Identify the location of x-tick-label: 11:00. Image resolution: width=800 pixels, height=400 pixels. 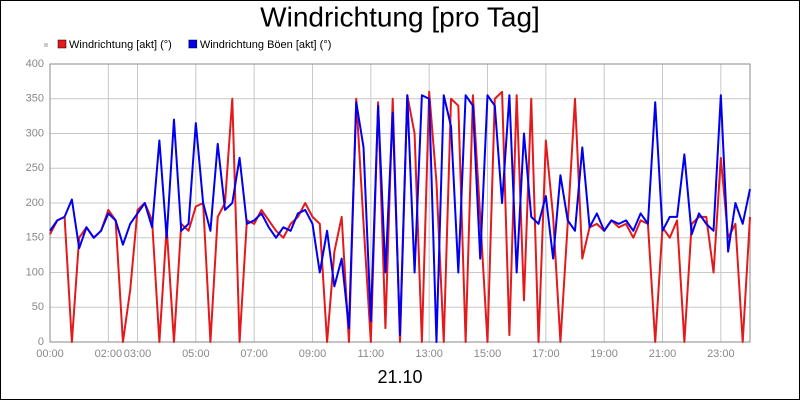
(370, 354).